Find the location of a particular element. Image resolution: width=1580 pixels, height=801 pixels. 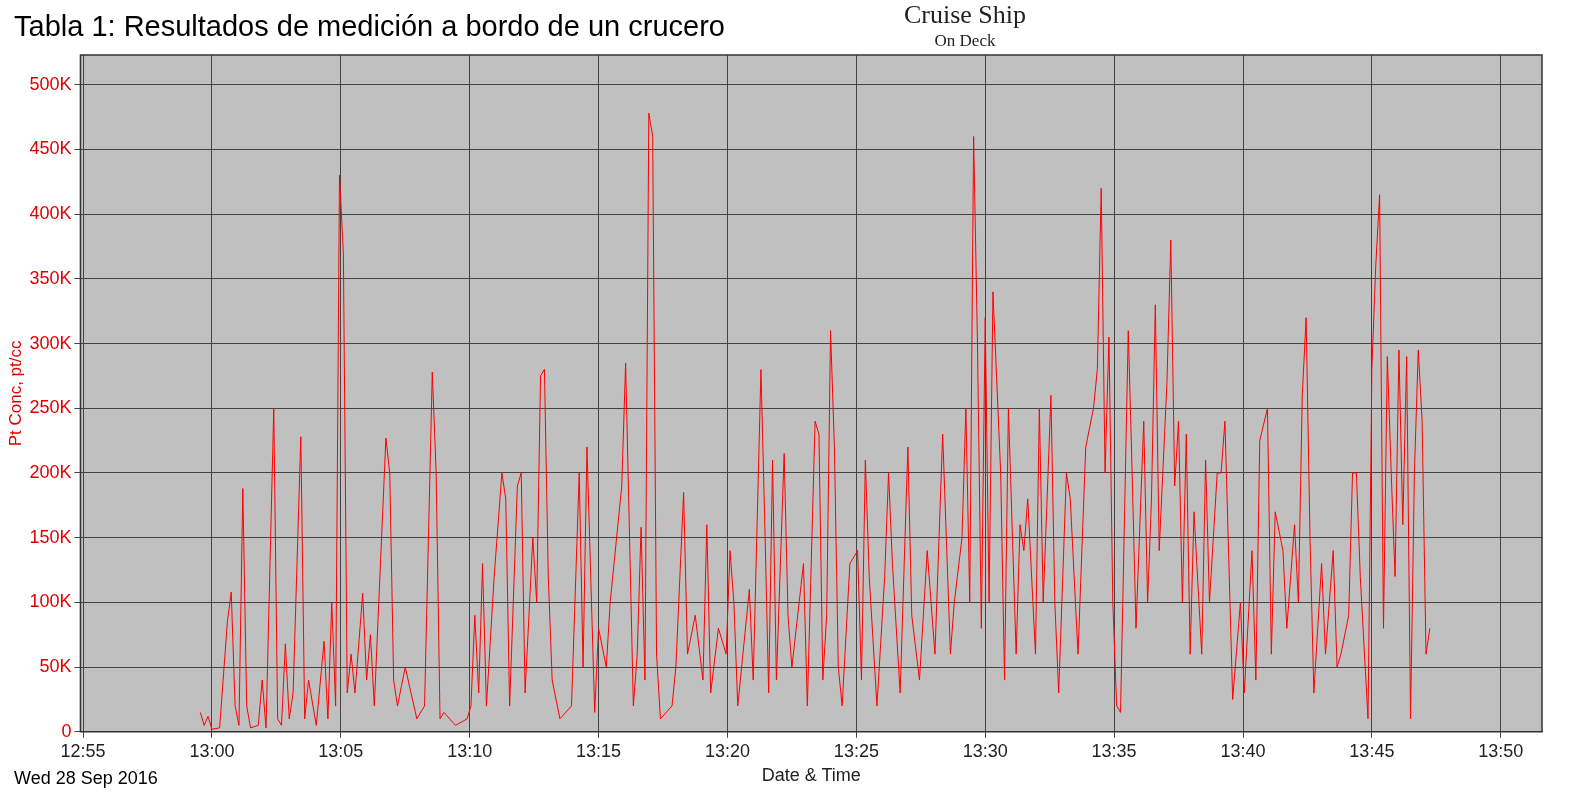

y-tick-label: 250K is located at coordinates (50, 407).